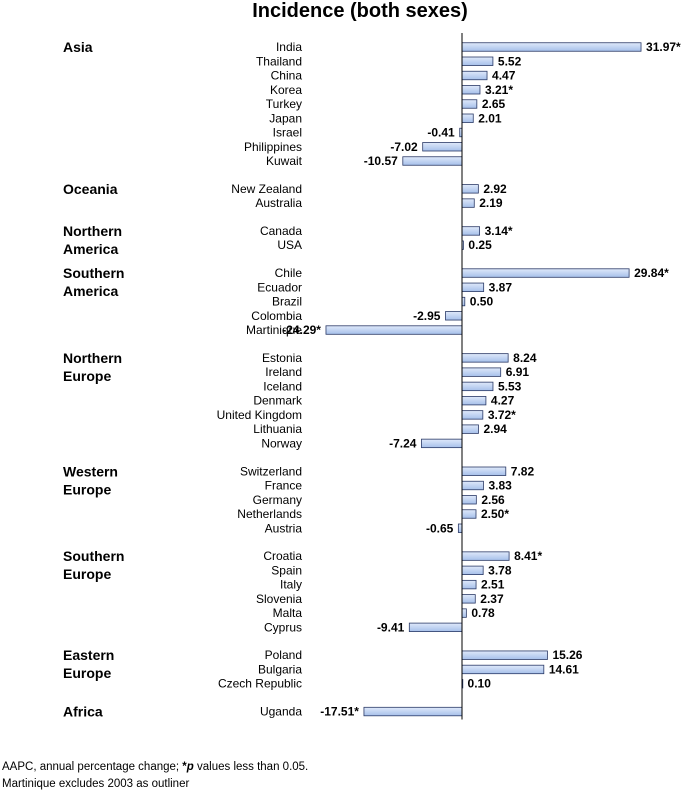 This screenshot has height=792, width=685. What do you see at coordinates (441, 133) in the screenshot?
I see `data-label: -0.41` at bounding box center [441, 133].